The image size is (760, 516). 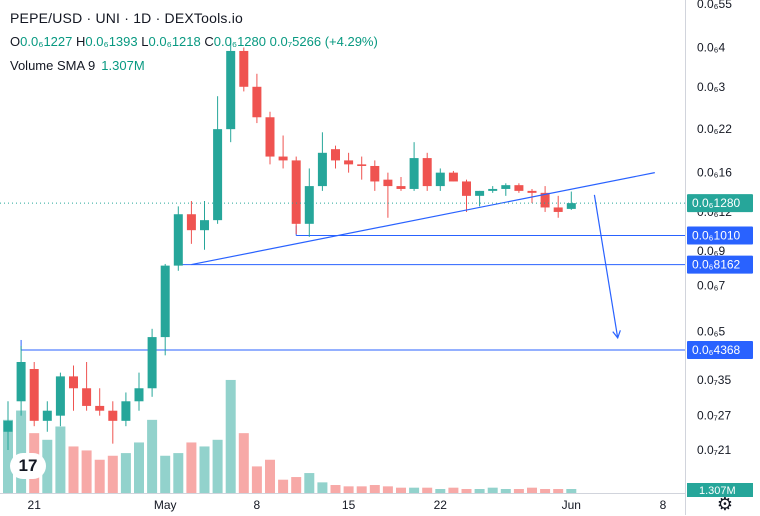 What do you see at coordinates (240, 41) in the screenshot?
I see `ohlc-close-value: 0.0₆1280` at bounding box center [240, 41].